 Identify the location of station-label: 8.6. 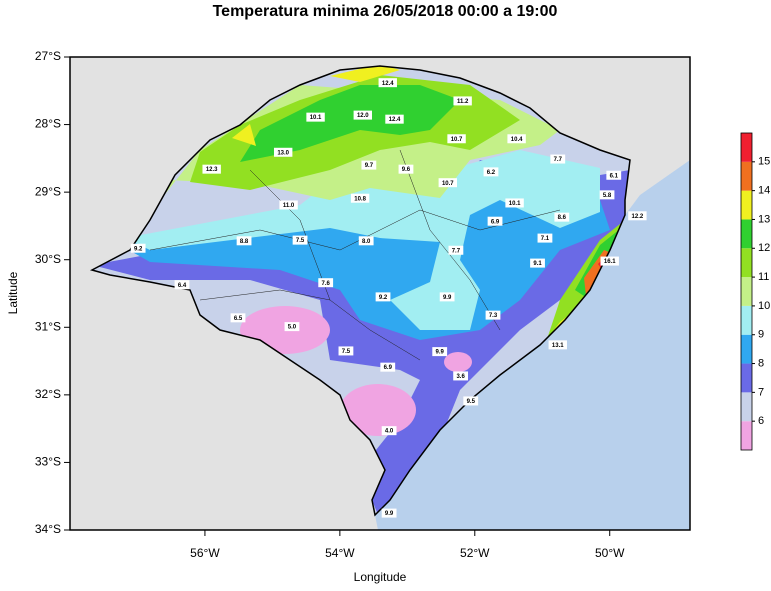
(562, 218).